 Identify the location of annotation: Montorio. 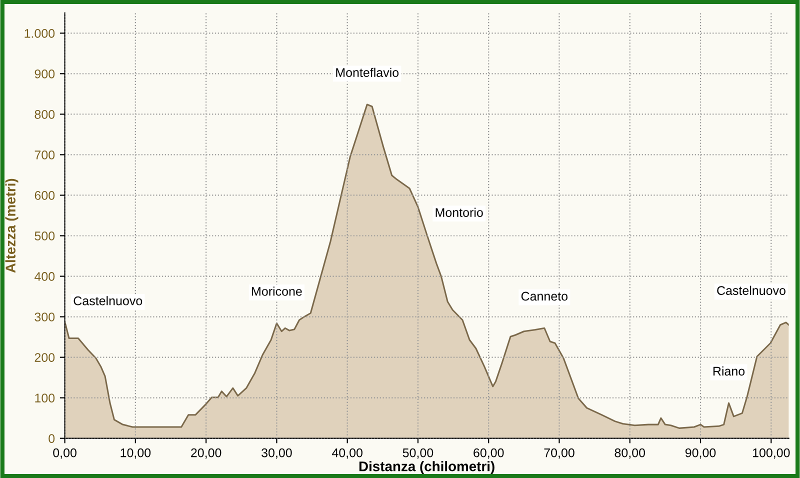
(459, 212).